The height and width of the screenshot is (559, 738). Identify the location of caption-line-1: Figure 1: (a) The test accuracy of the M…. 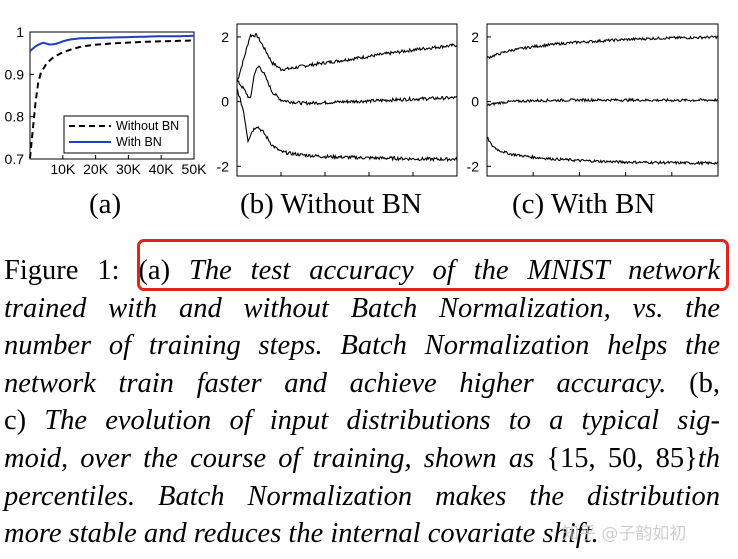
(362, 271).